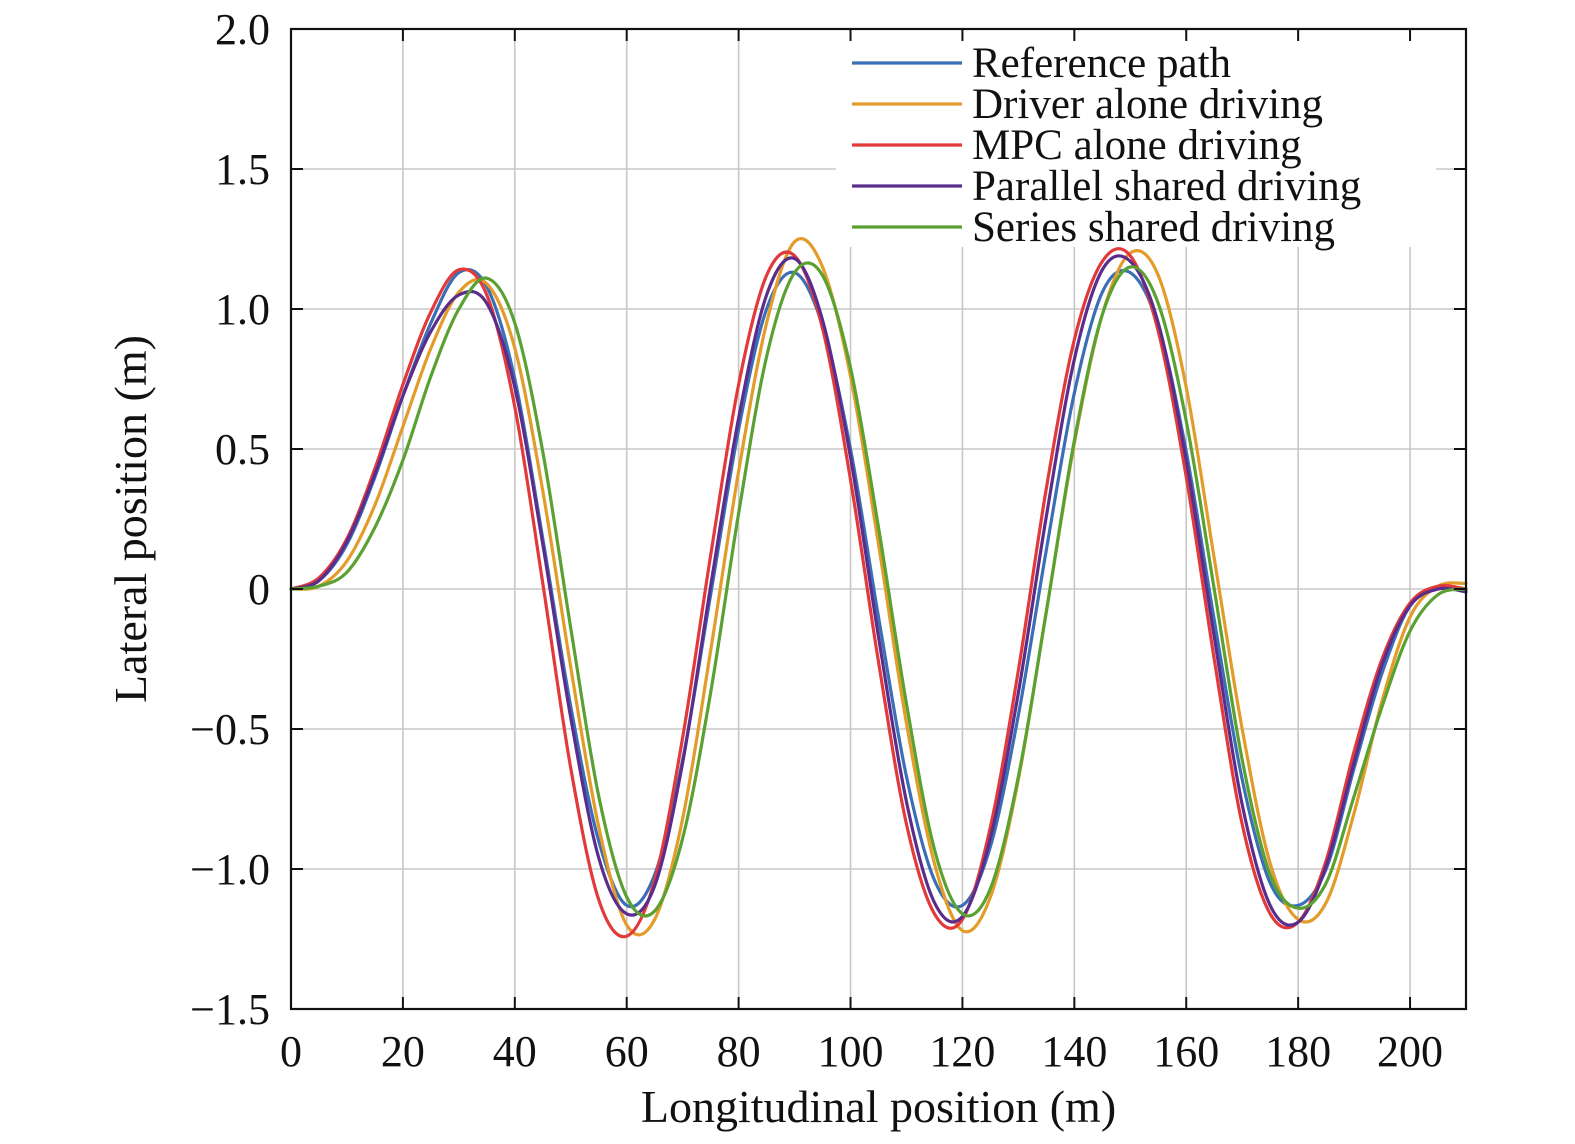 The image size is (1575, 1144). Describe the element at coordinates (259, 589) in the screenshot. I see `y-tick-label: 0` at that location.